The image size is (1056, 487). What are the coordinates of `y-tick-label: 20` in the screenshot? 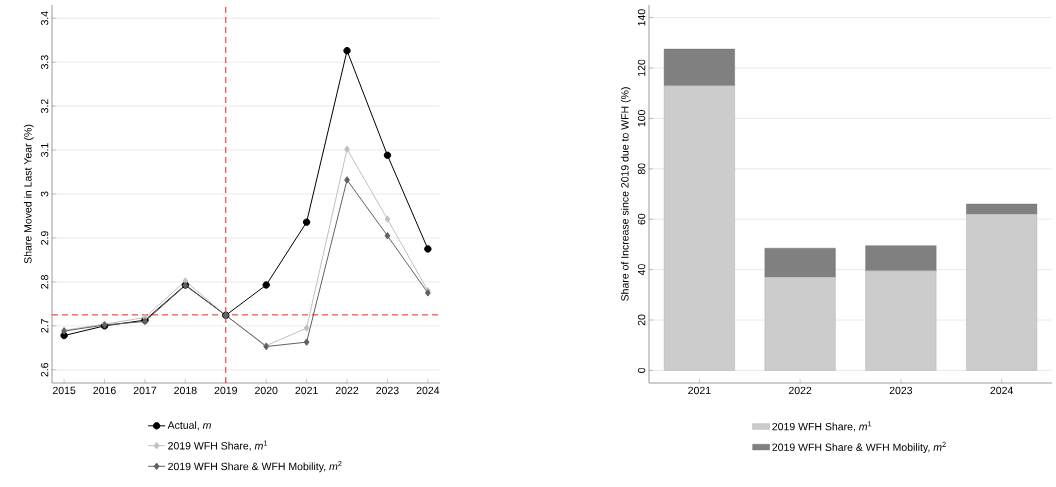 It's located at (641, 320).